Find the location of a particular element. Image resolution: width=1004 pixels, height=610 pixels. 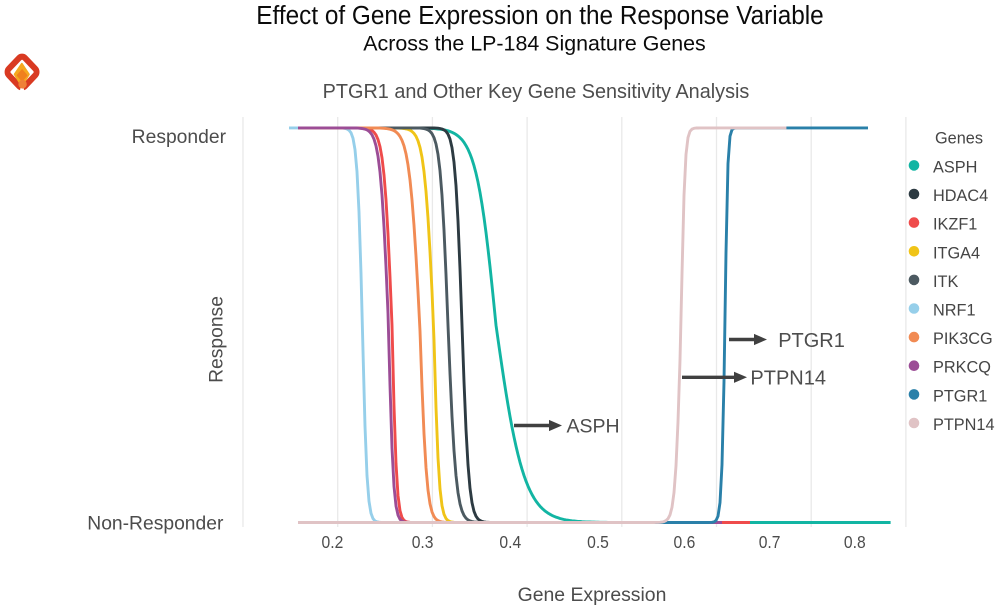

svg-text: Non-Responder is located at coordinates (155, 523).